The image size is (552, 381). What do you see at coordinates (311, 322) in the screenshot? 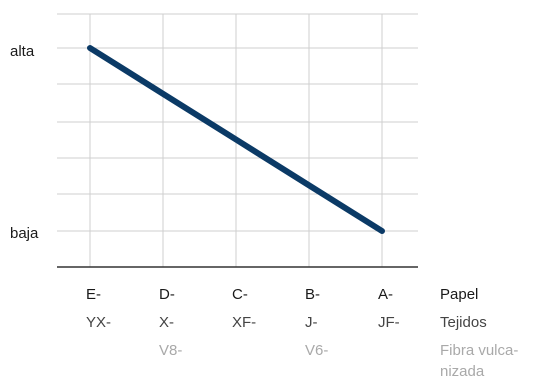
I see `x-tick-label-3-row2: J-` at bounding box center [311, 322].